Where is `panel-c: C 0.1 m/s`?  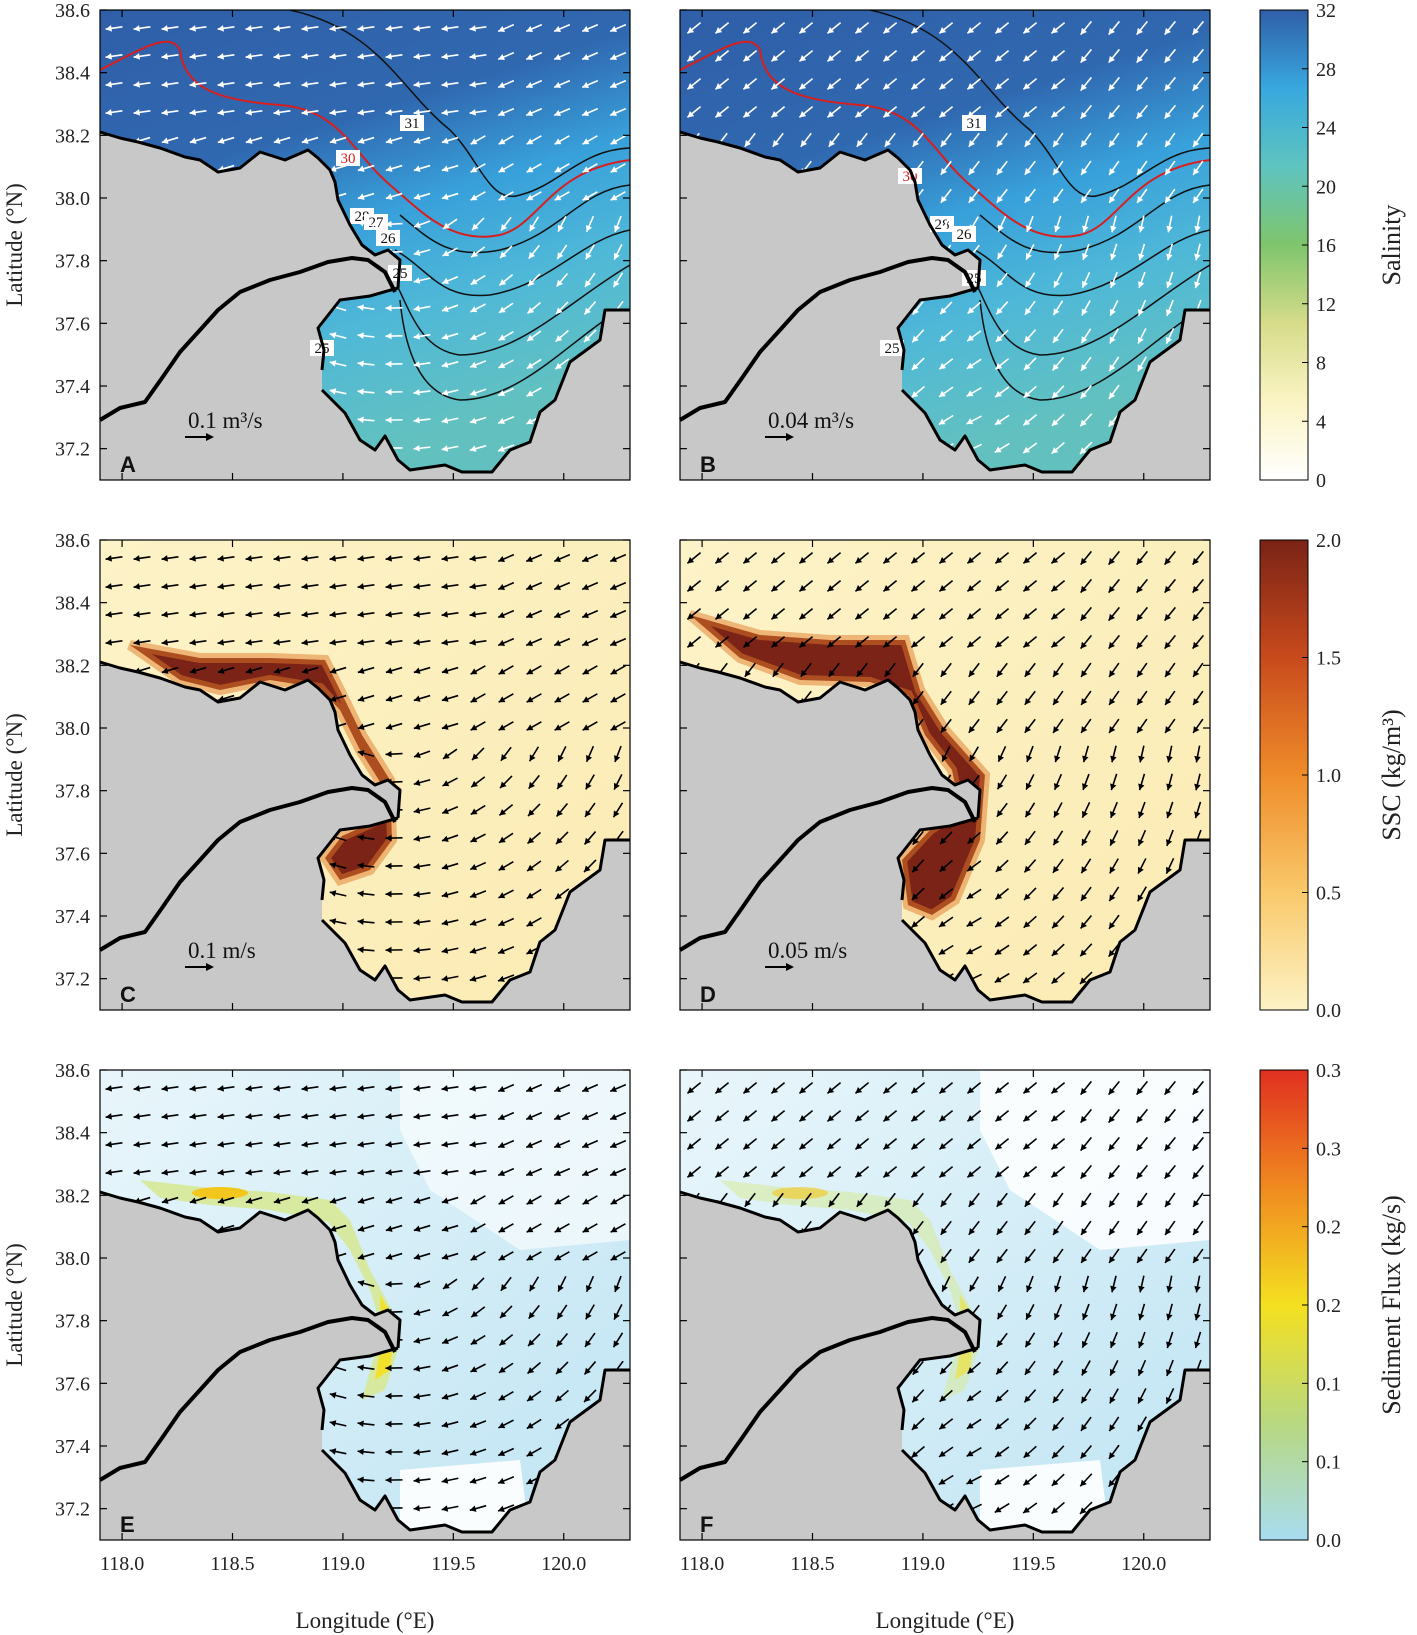 panel-c: C 0.1 m/s is located at coordinates (364, 775).